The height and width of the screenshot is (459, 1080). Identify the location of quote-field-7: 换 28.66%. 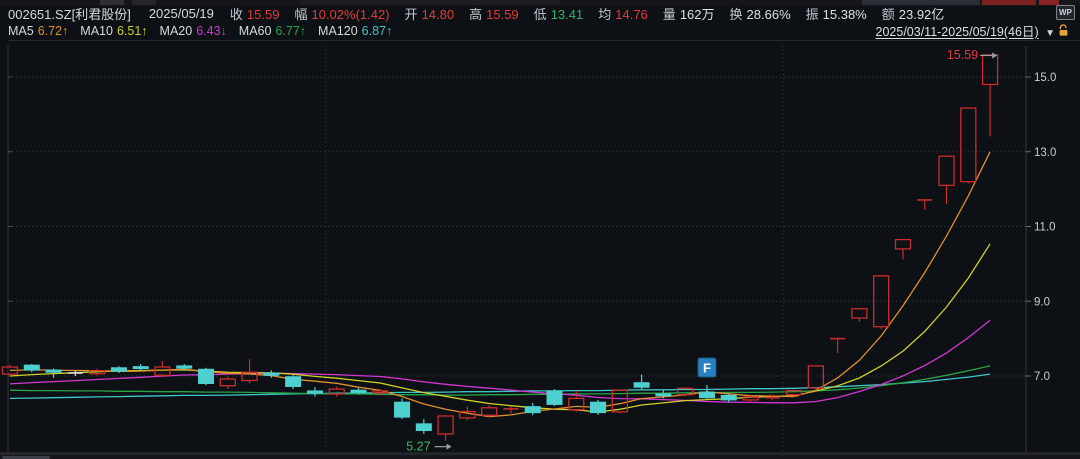
(760, 14).